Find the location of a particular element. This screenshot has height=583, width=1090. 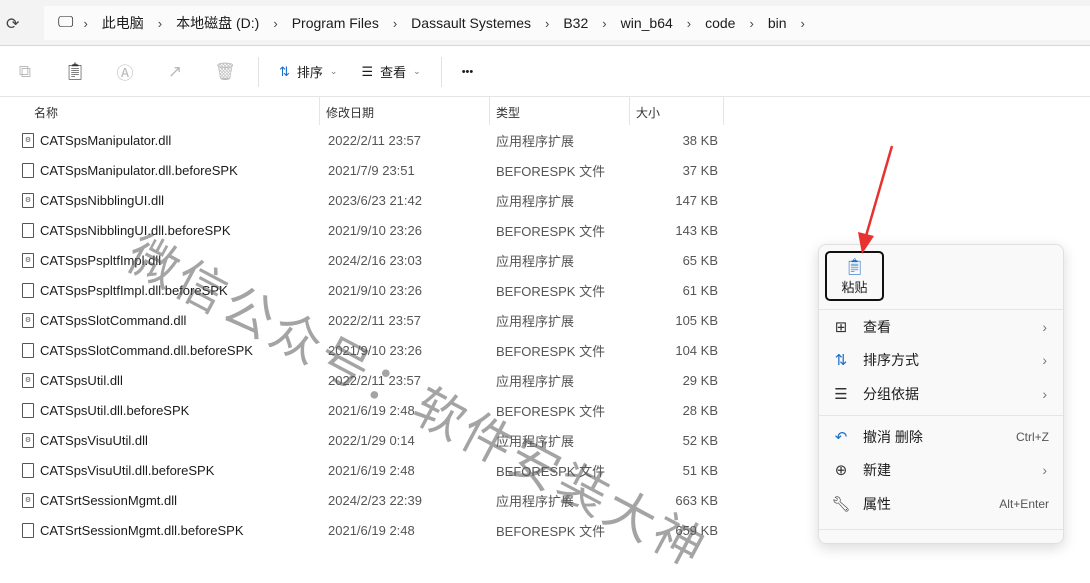

file-date: 2021/6/19 2:48 is located at coordinates (371, 470).